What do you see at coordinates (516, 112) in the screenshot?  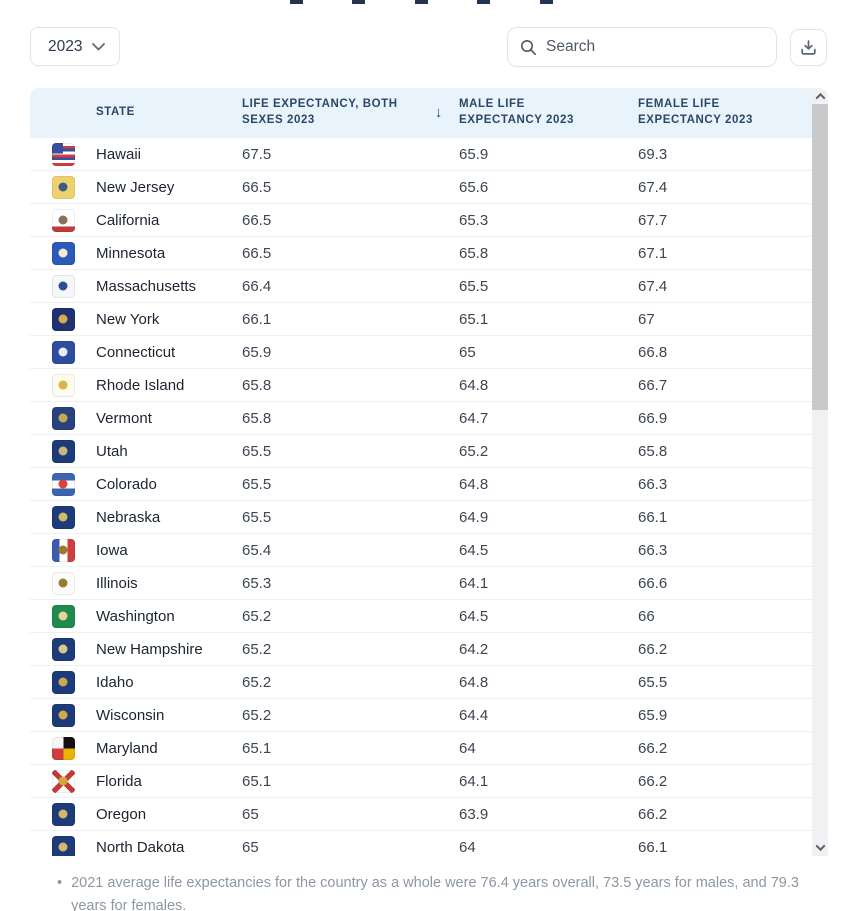 I see `column-header-male: Male life expectancy 2023` at bounding box center [516, 112].